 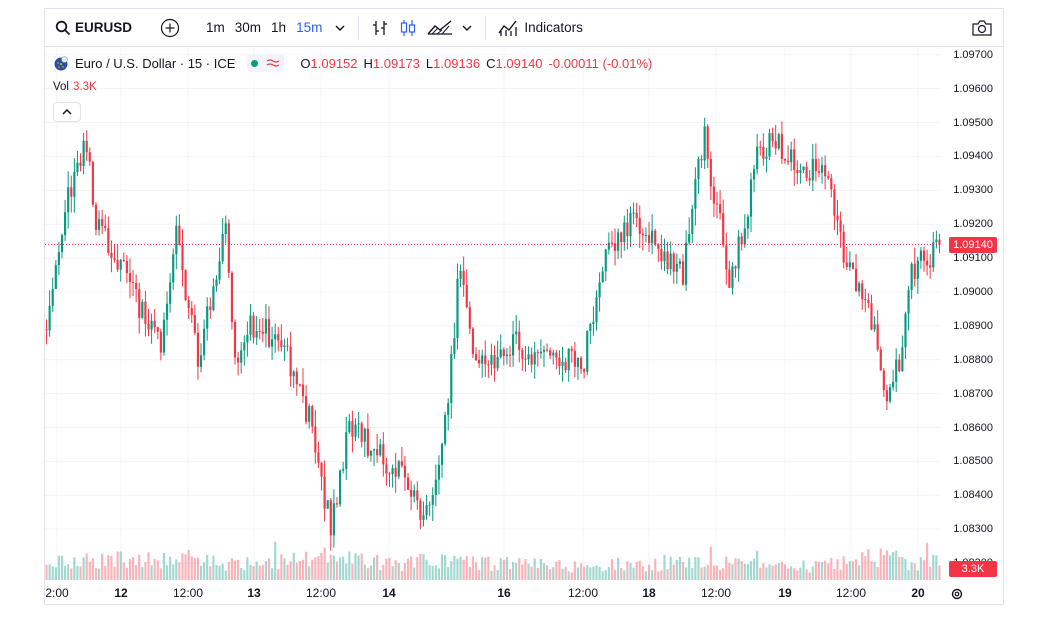 What do you see at coordinates (248, 27) in the screenshot?
I see `interval-30m: 30m` at bounding box center [248, 27].